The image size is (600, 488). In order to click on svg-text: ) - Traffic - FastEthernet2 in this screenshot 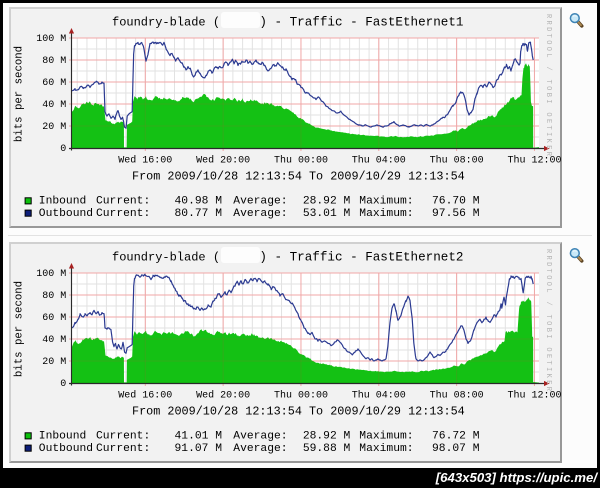, I will do `click(361, 257)`.